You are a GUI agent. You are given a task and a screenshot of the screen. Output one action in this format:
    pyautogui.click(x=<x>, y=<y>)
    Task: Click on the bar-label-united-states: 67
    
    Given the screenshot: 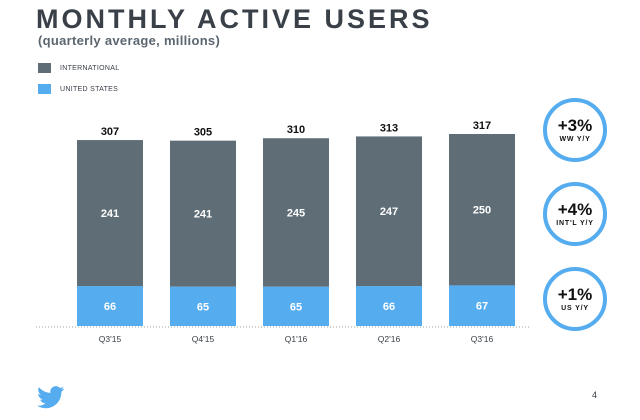 What is the action you would take?
    pyautogui.click(x=482, y=307)
    